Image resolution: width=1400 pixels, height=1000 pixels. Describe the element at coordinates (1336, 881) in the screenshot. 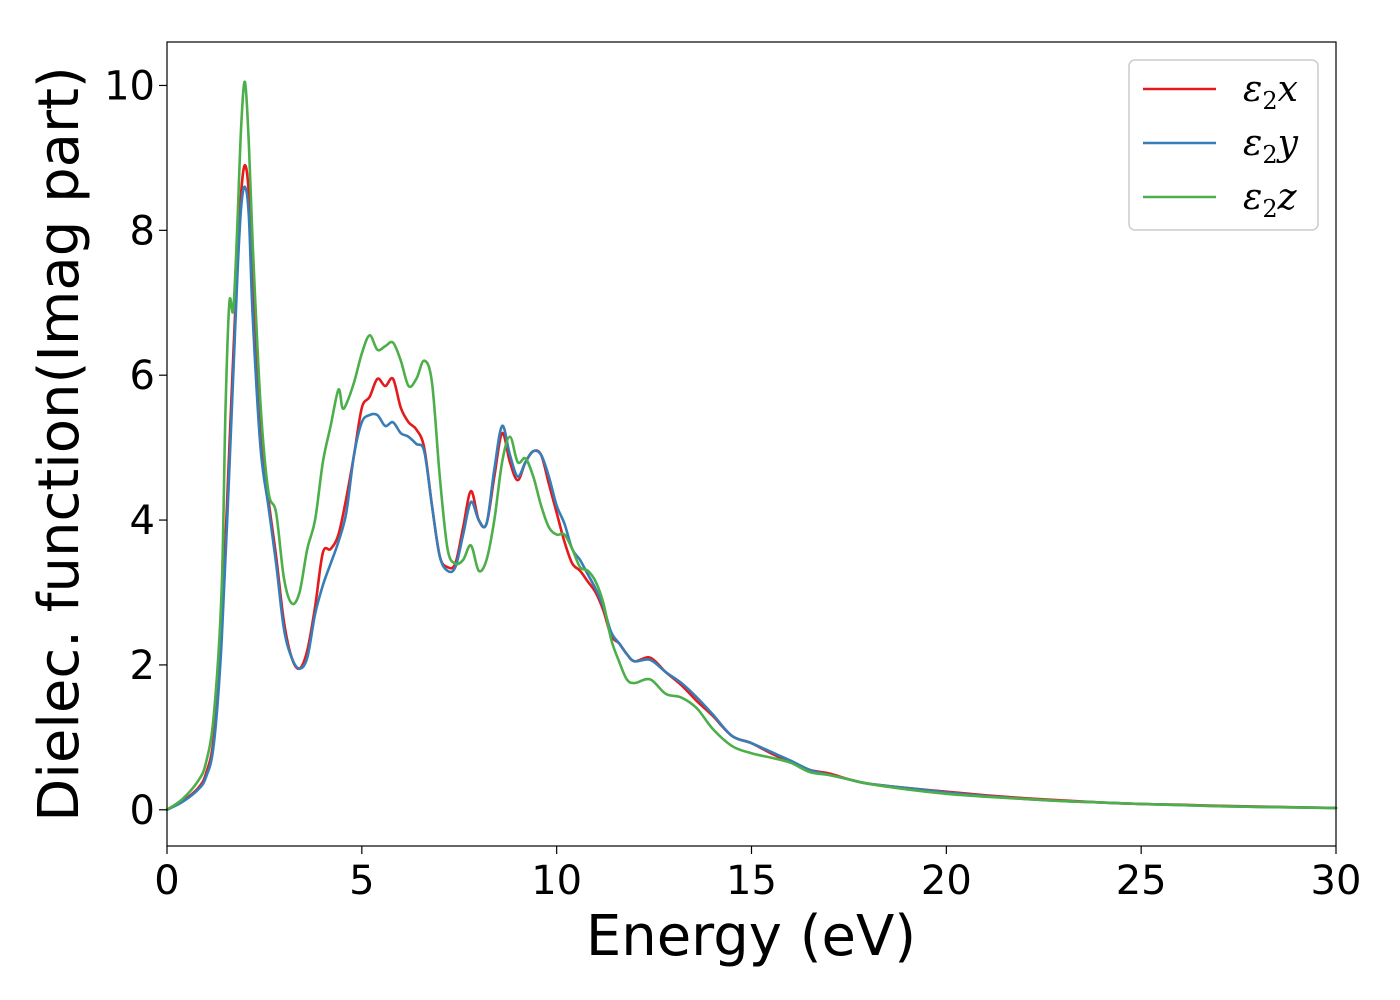

I see `x-tick-label: 30` at that location.